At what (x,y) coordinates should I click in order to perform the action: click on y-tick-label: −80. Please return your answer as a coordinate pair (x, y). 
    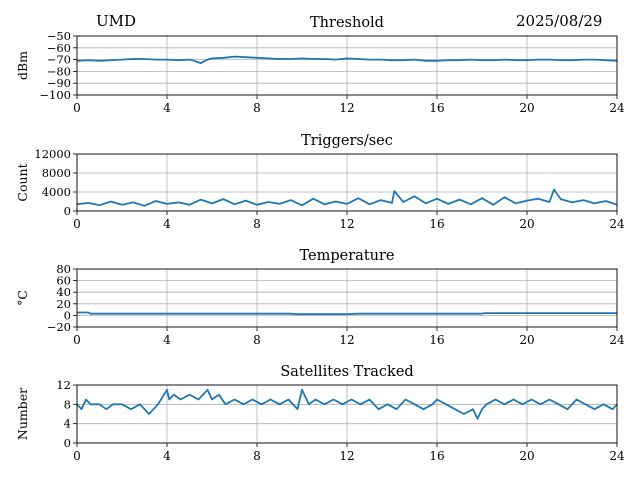
    Looking at the image, I should click on (59, 71).